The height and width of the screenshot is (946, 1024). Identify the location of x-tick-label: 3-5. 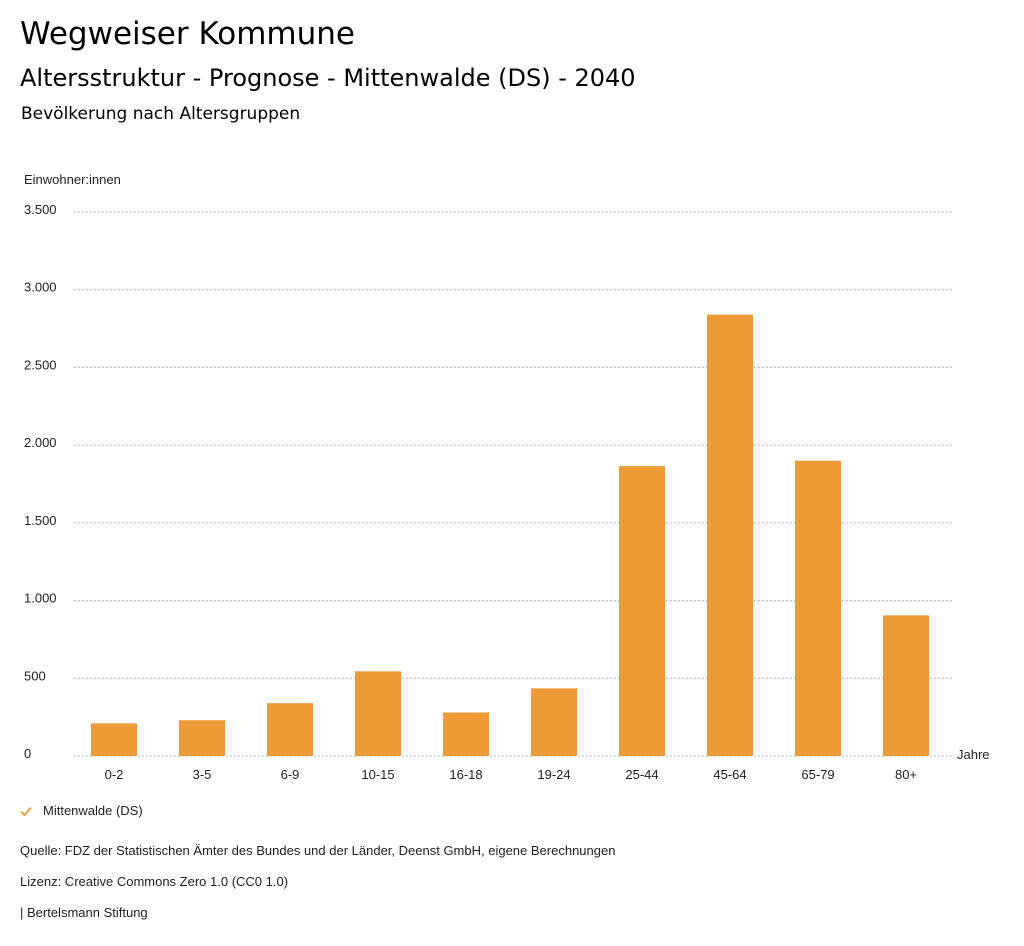
(202, 774).